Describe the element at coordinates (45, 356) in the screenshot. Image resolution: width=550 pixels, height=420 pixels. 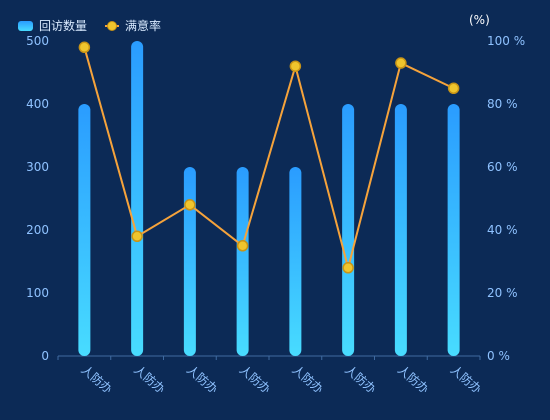
I see `left-axis-tick-label: 0` at that location.